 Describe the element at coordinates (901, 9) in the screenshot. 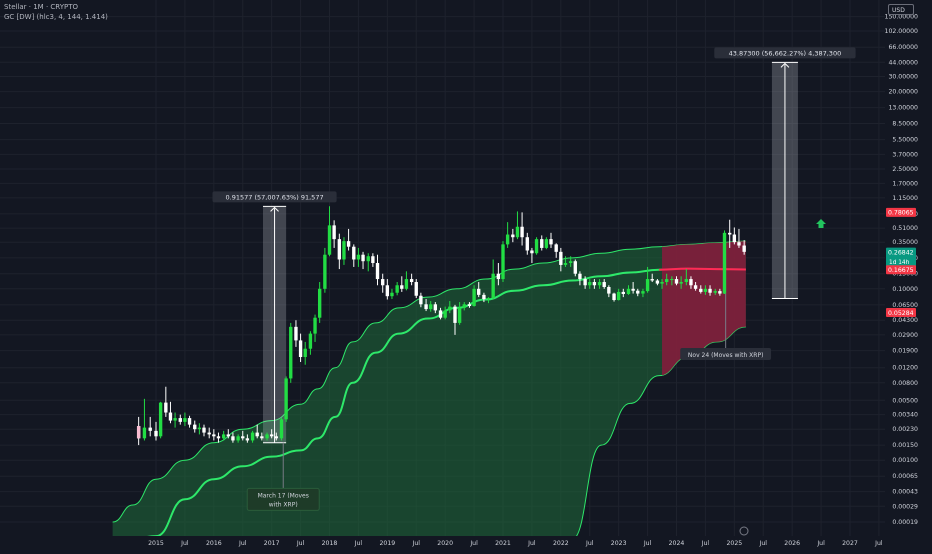

I see `currency-button: USD` at that location.